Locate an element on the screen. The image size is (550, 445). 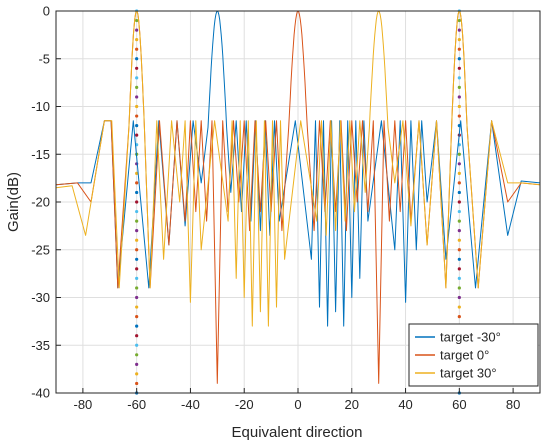
legend-entry: target -30° is located at coordinates (470, 337).